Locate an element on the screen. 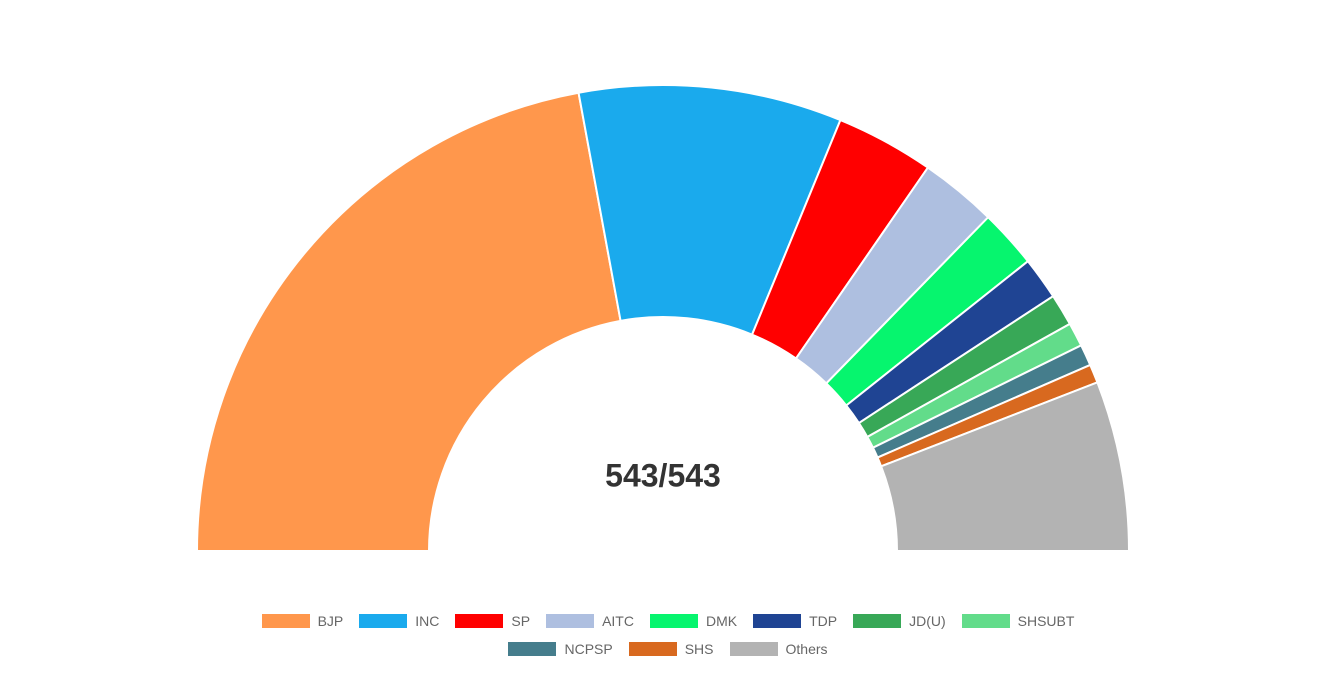 The height and width of the screenshot is (676, 1337). segment is located at coordinates (1005, 466).